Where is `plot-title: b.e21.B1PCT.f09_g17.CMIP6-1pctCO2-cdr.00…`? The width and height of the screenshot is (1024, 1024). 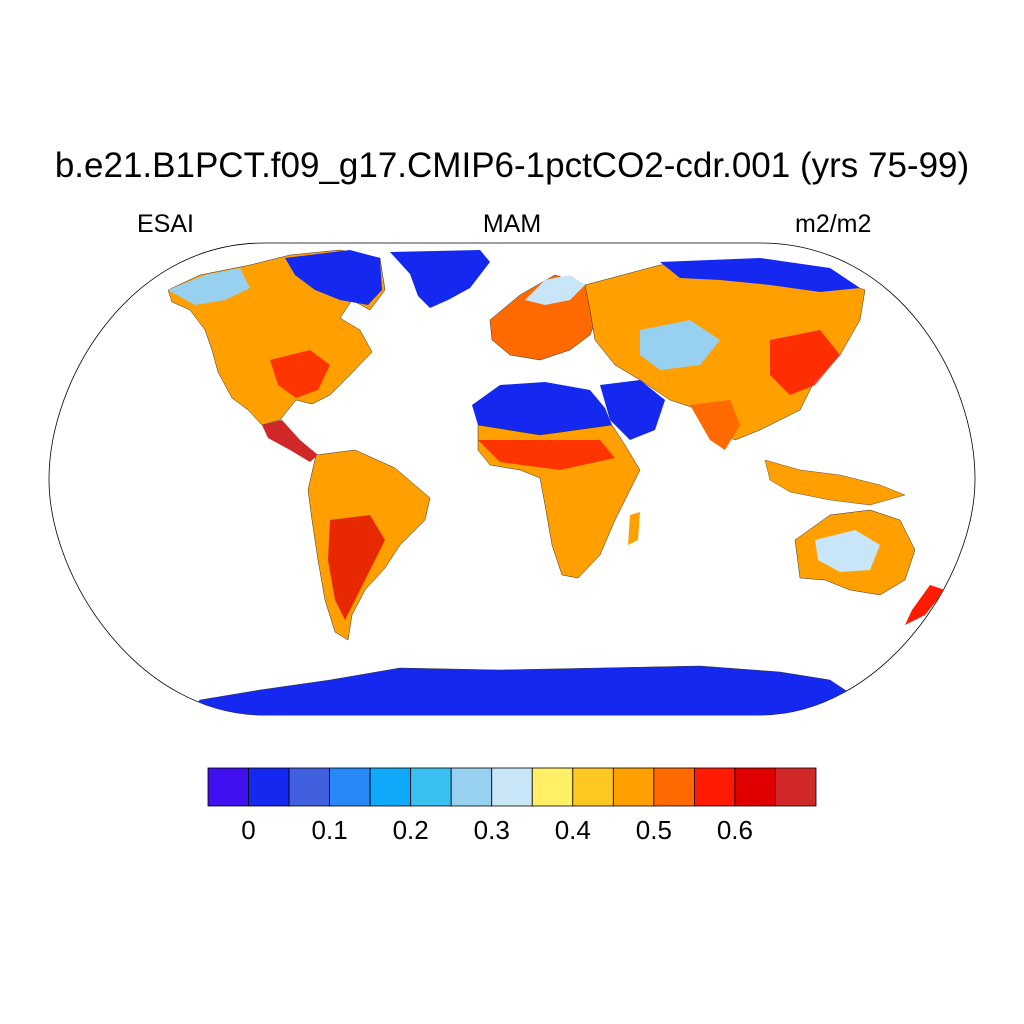 plot-title: b.e21.B1PCT.f09_g17.CMIP6-1pctCO2-cdr.00… is located at coordinates (512, 165).